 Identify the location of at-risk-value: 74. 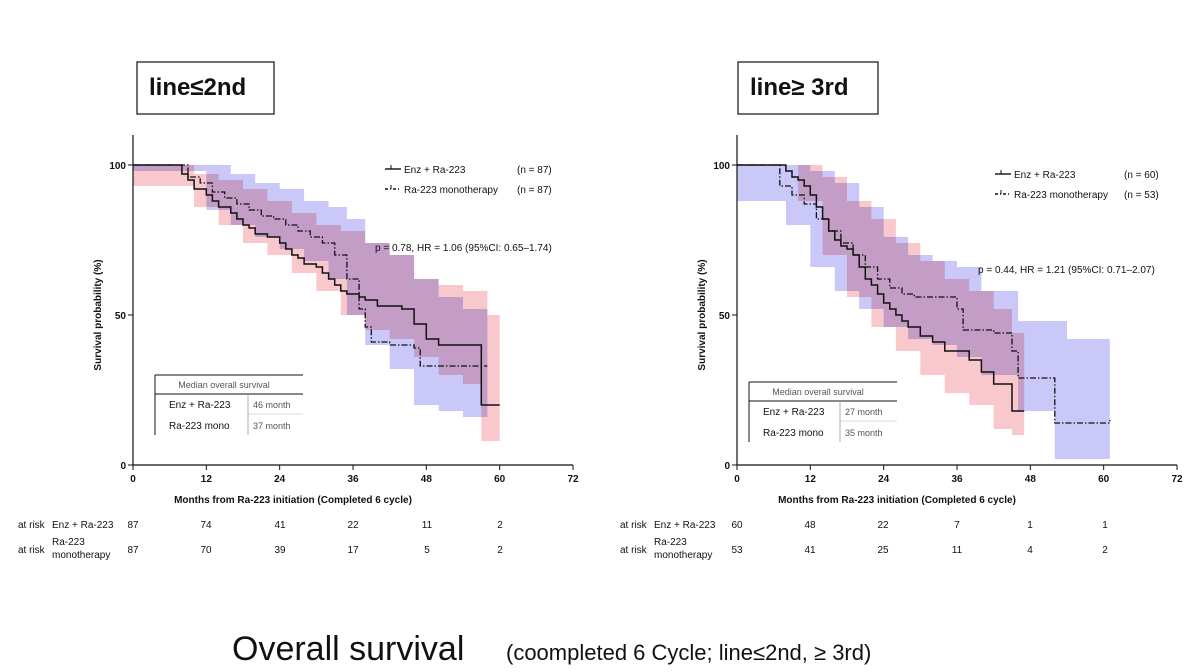
(206, 525).